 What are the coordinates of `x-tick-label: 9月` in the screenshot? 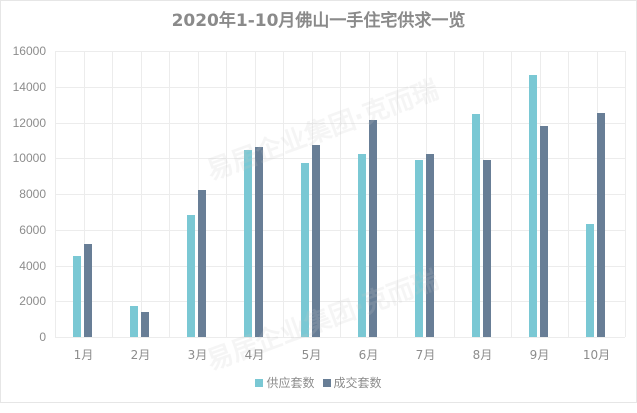 It's located at (539, 355).